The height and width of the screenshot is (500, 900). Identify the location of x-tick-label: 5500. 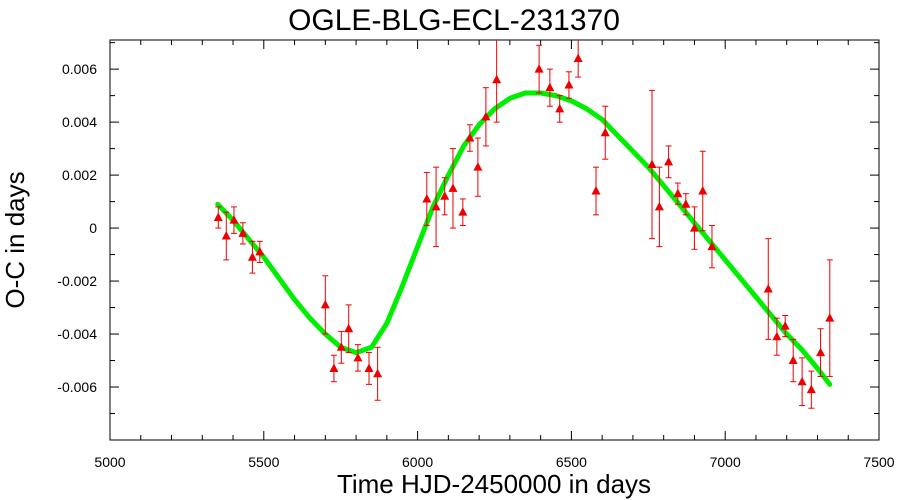
(263, 462).